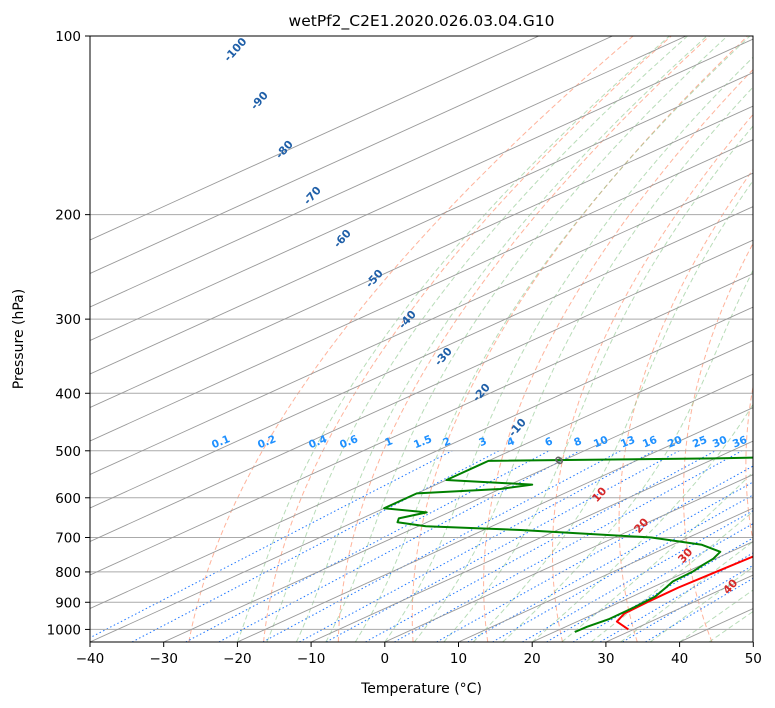 Image resolution: width=775 pixels, height=708 pixels. What do you see at coordinates (259, 101) in the screenshot?
I see `isotherm-label: -90` at bounding box center [259, 101].